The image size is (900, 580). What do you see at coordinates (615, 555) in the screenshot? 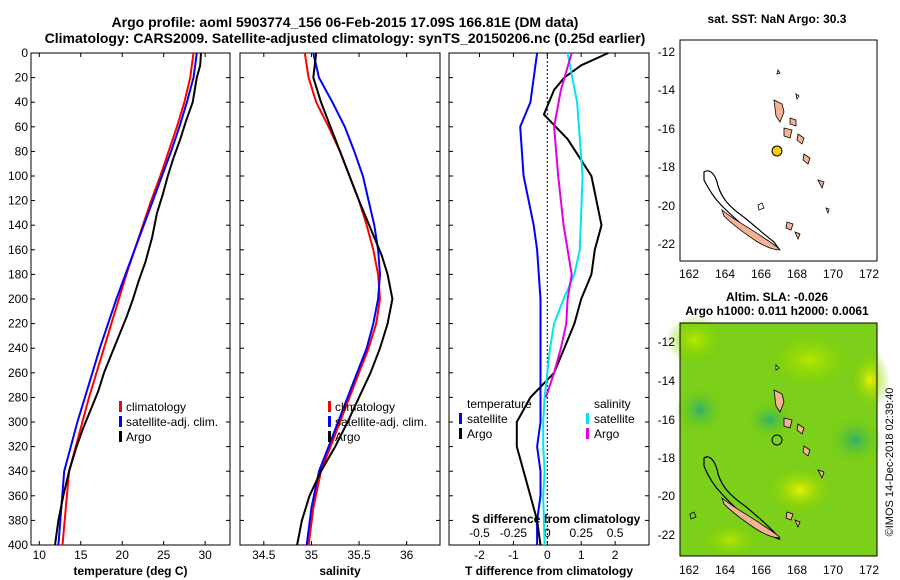
I see `difference-x-tick-label: 2` at bounding box center [615, 555].